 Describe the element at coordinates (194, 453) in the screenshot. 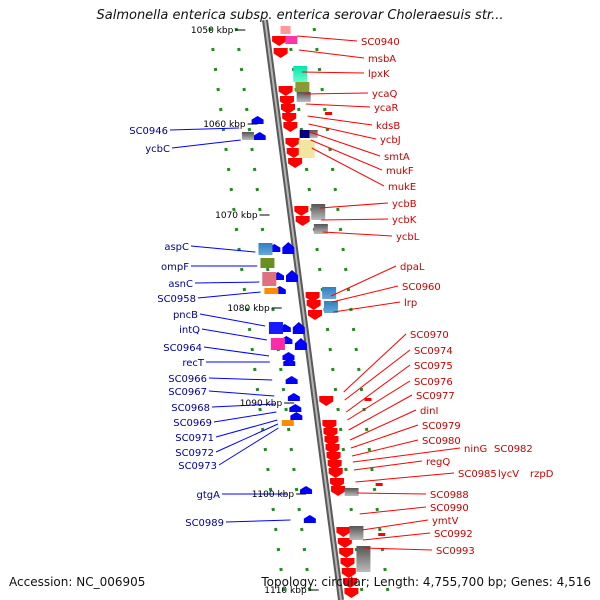

I see `gene-label-sc0972: SC0972` at that location.